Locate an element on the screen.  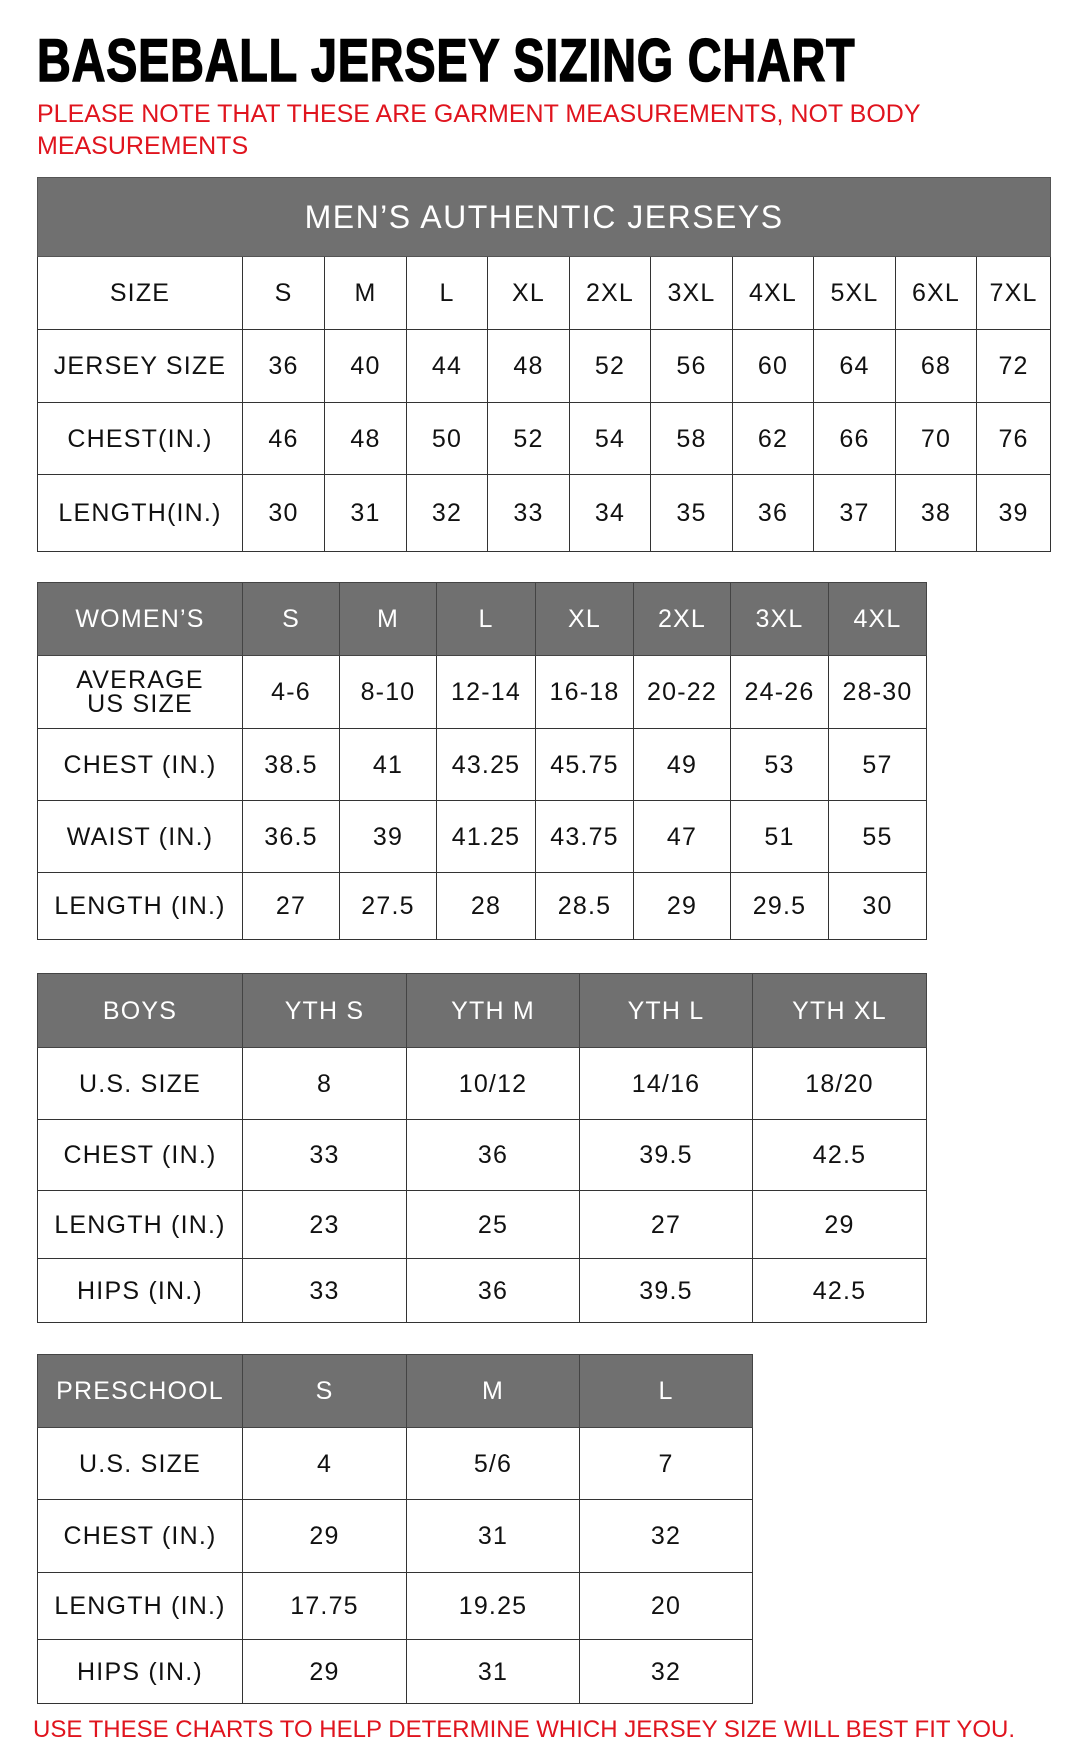
measurement-cell: 28.5 is located at coordinates (584, 906).